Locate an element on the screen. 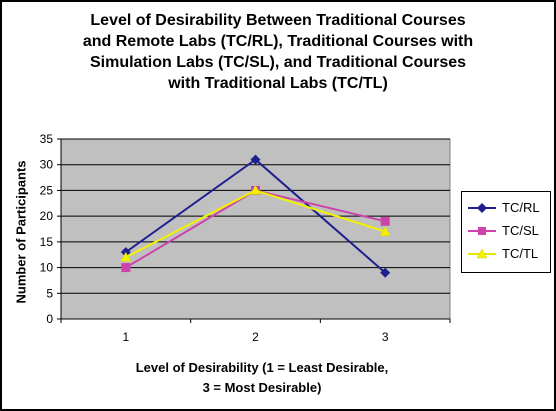 The height and width of the screenshot is (411, 556). x-axis-title-line-2: 3 = Most Desirable) is located at coordinates (262, 387).